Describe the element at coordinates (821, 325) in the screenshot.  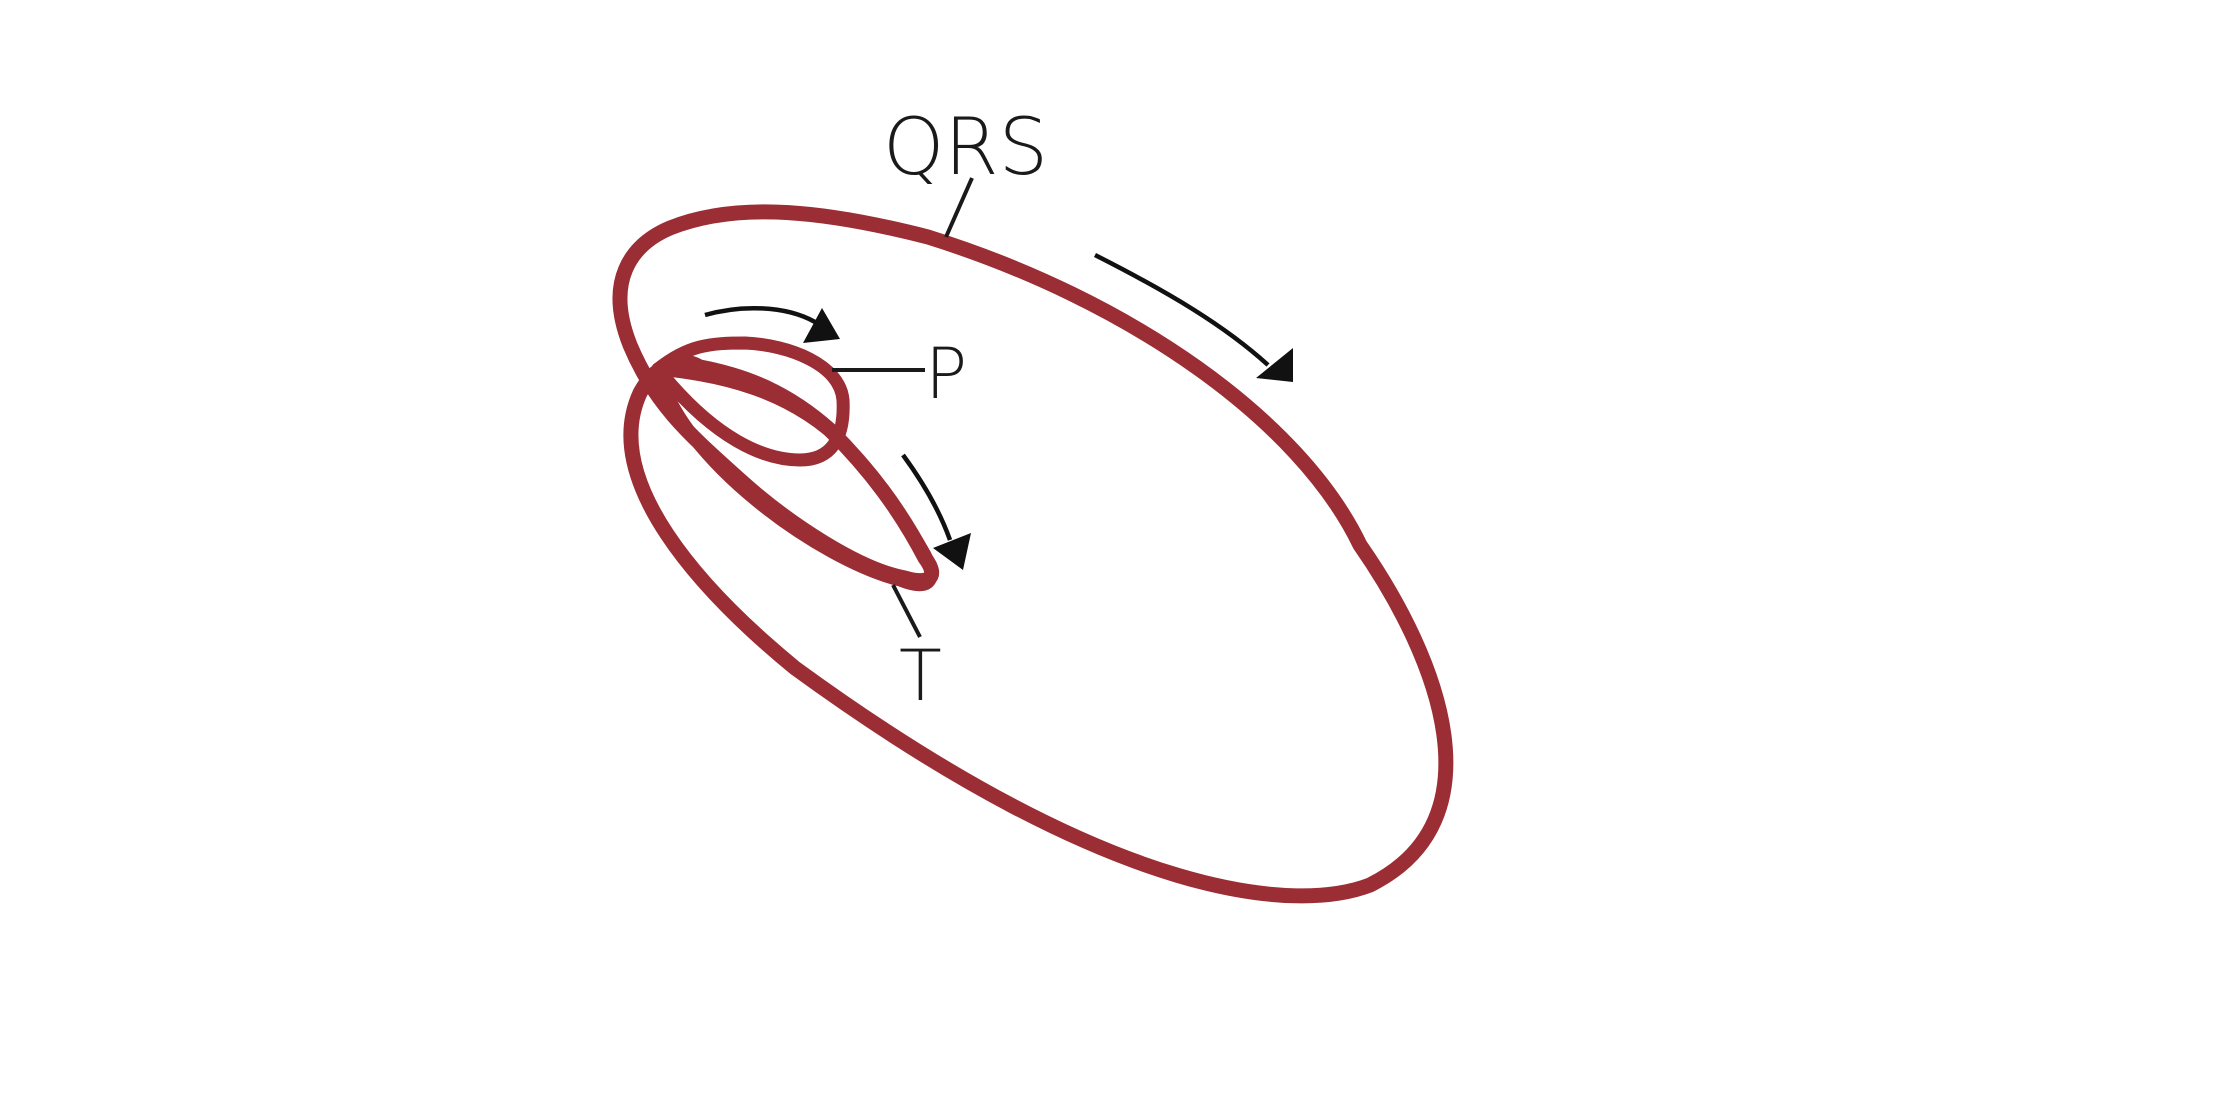
I see `p-direction-arrowhead-icon` at that location.